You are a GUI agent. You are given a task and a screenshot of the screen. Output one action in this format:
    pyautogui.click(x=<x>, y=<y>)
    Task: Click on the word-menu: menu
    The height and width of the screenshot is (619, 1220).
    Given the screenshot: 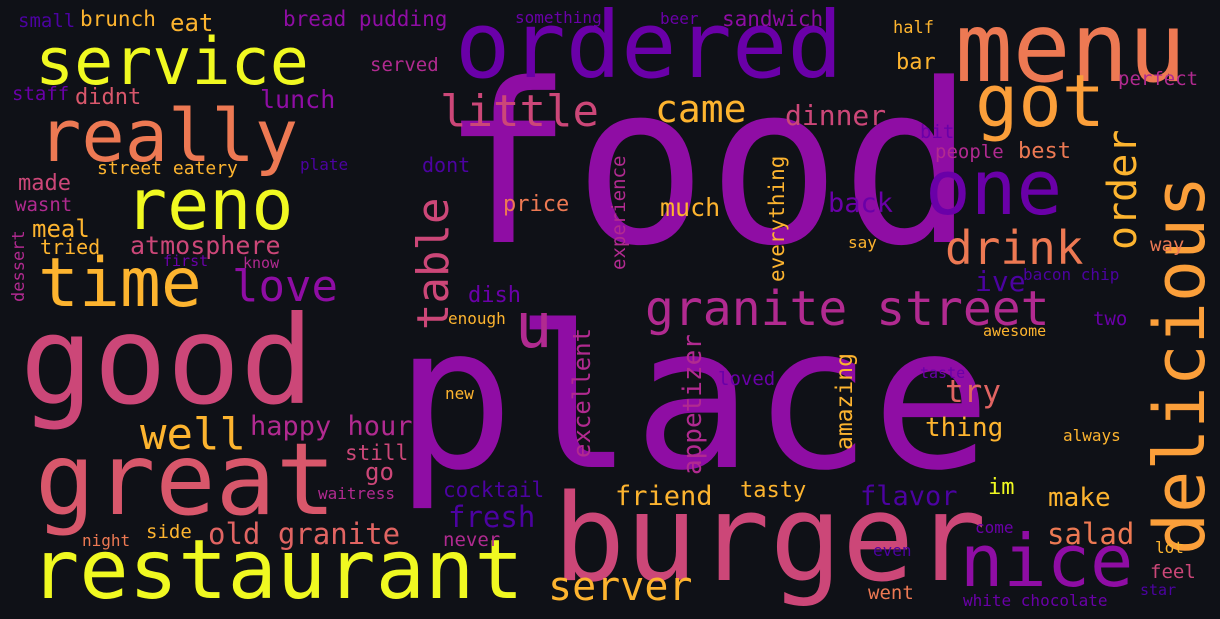 What is the action you would take?
    pyautogui.click(x=1071, y=52)
    